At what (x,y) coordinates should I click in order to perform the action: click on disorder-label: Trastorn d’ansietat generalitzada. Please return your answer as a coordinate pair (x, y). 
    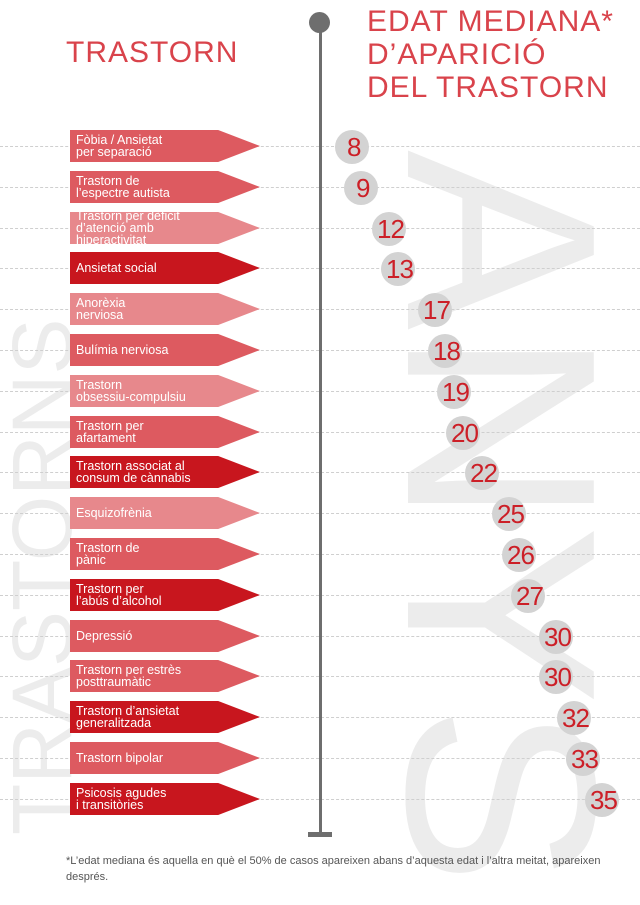
    Looking at the image, I should click on (128, 717).